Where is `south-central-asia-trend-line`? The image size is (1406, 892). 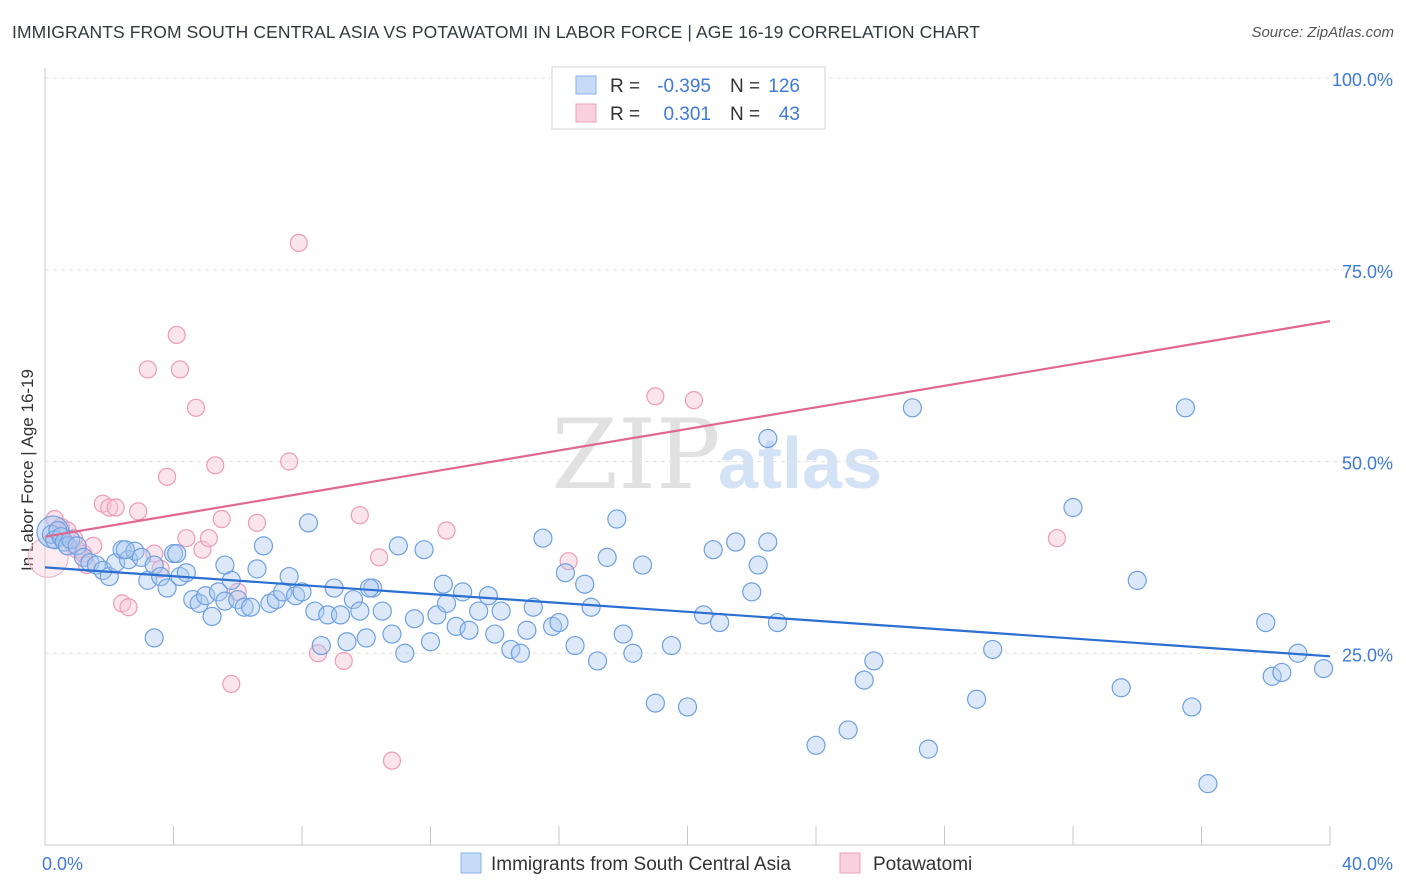 south-central-asia-trend-line is located at coordinates (687, 612).